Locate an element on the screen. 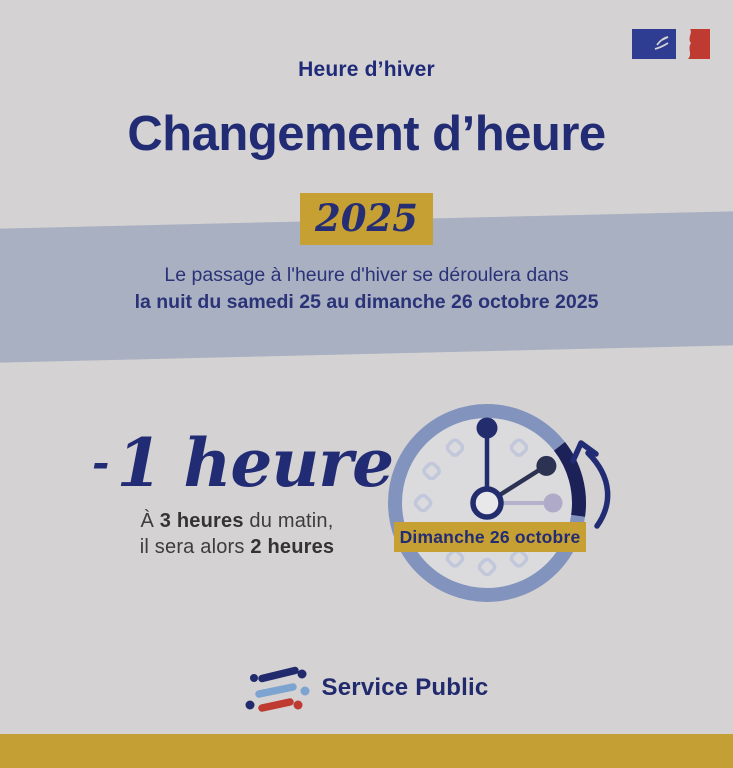  page-title: Changement d’heure is located at coordinates (366, 134).